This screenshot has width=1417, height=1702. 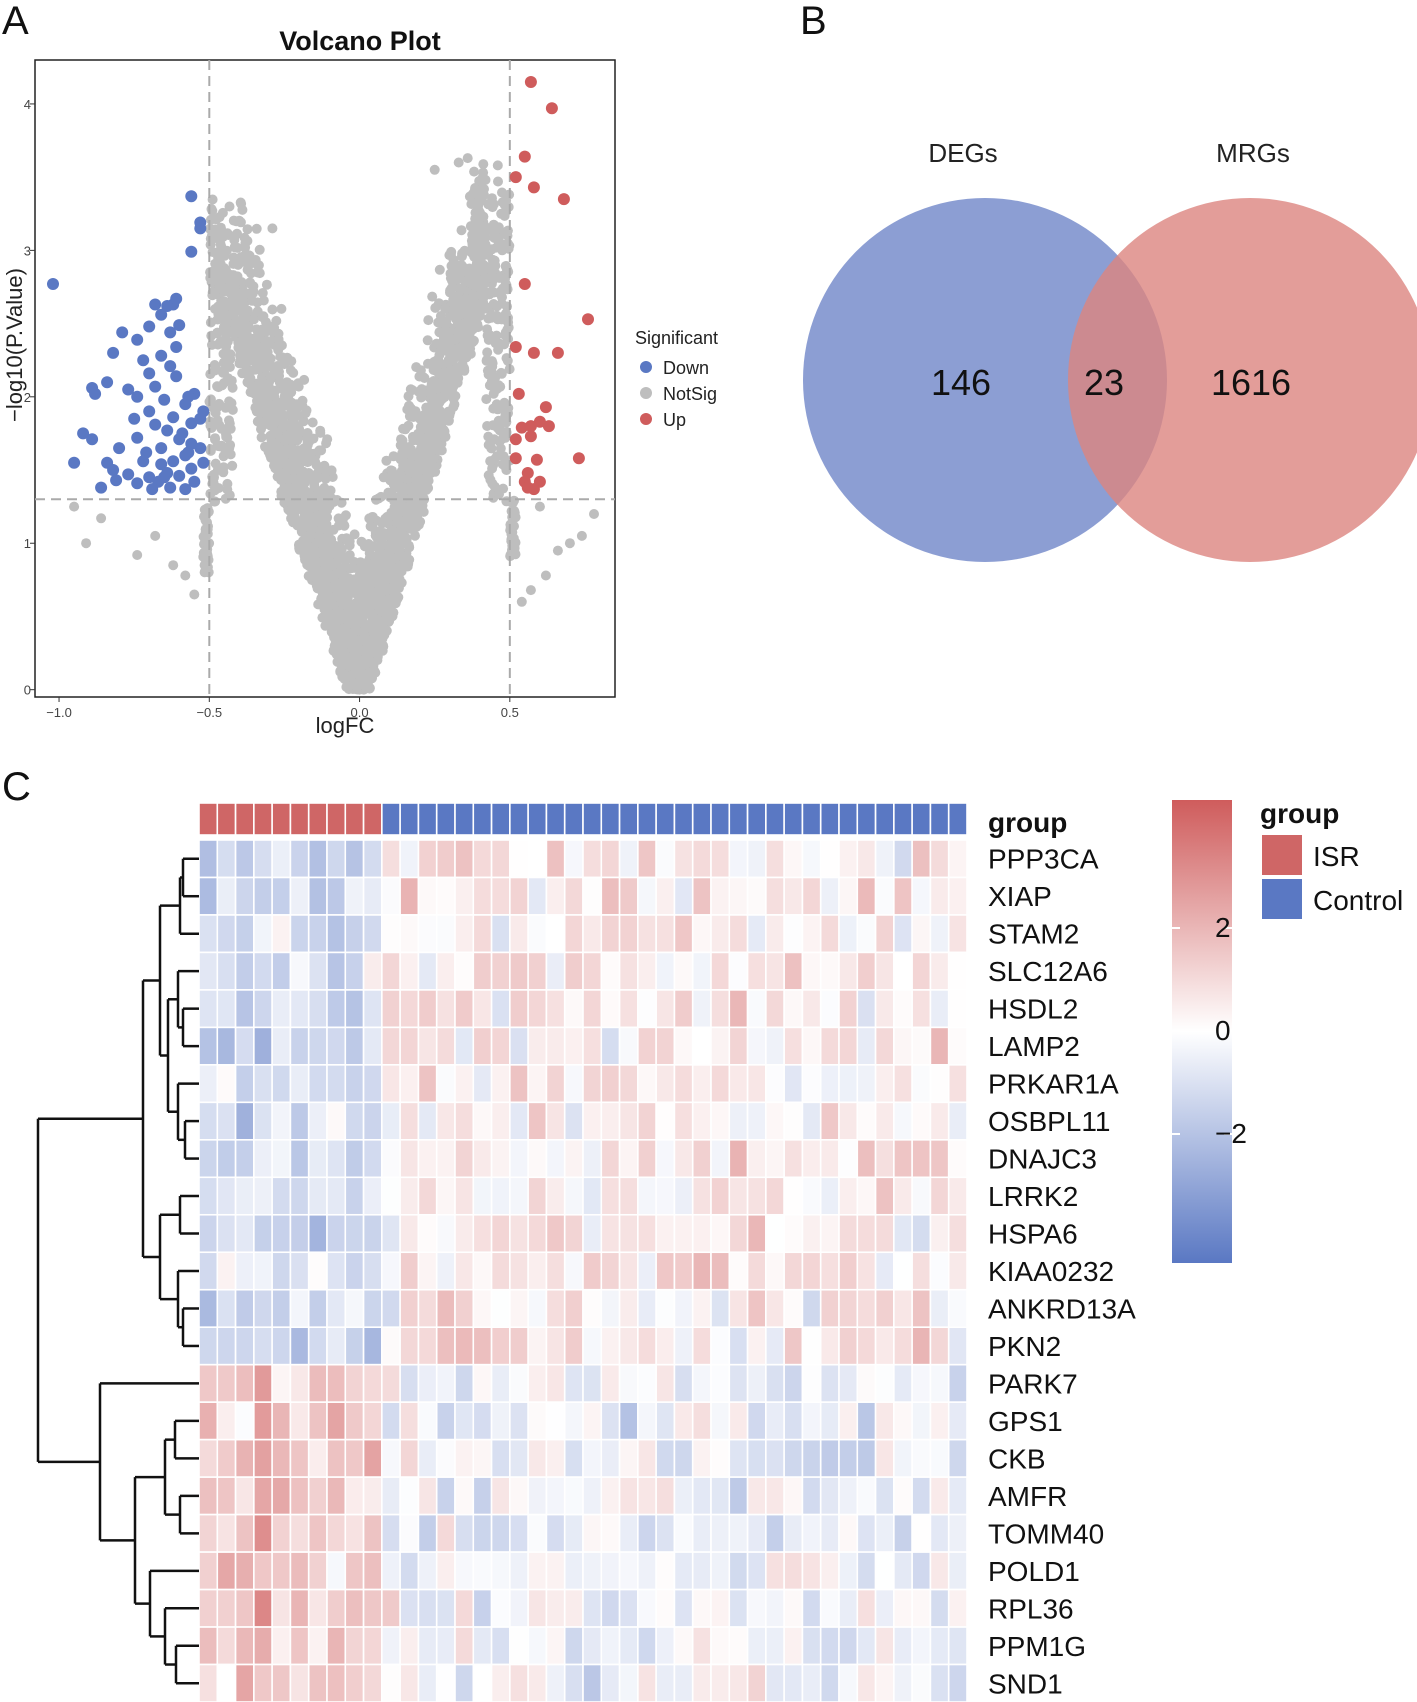 I want to click on x-tick-label: −1.0, so click(x=59, y=712).